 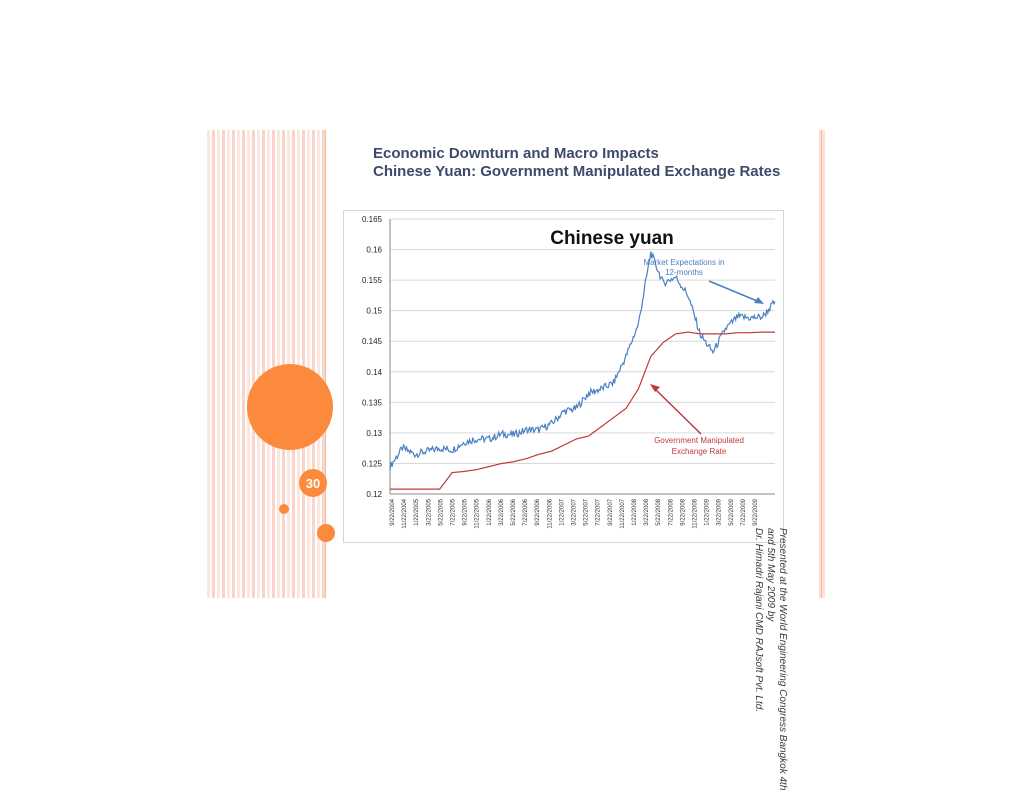 I want to click on decorative-stripes, so click(x=266, y=364).